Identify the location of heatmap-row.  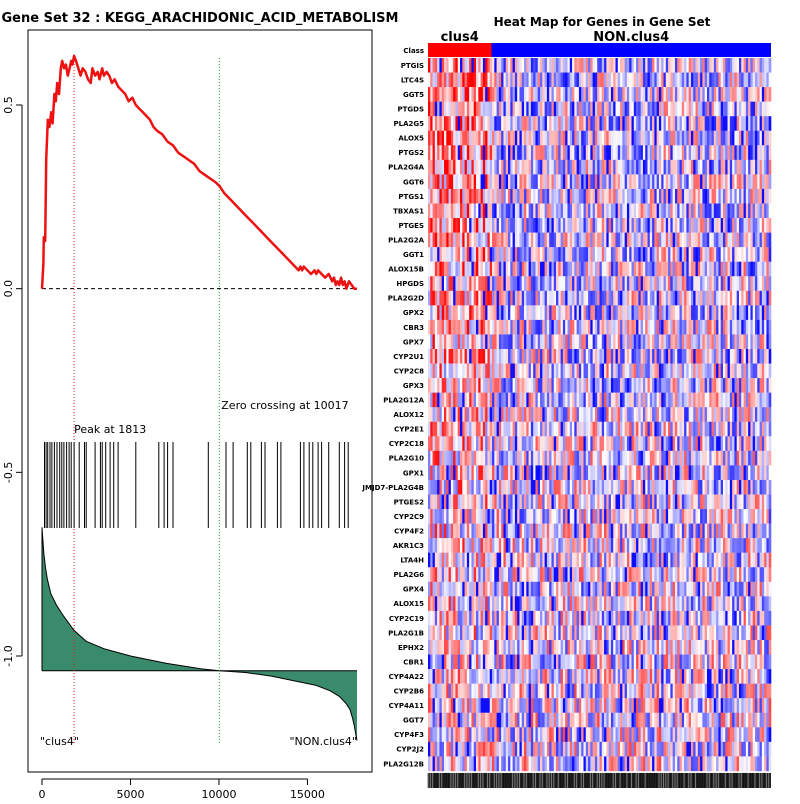
(599, 138).